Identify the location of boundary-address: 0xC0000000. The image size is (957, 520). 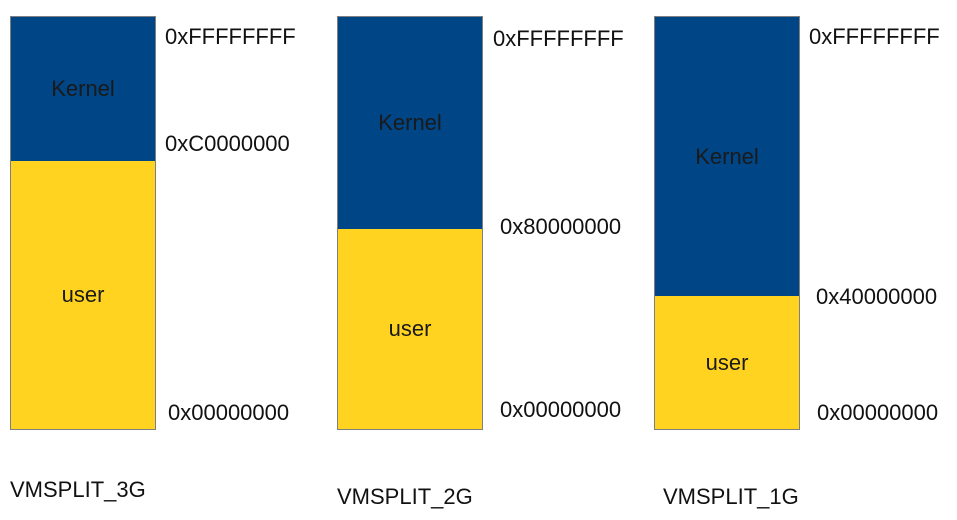
(227, 143).